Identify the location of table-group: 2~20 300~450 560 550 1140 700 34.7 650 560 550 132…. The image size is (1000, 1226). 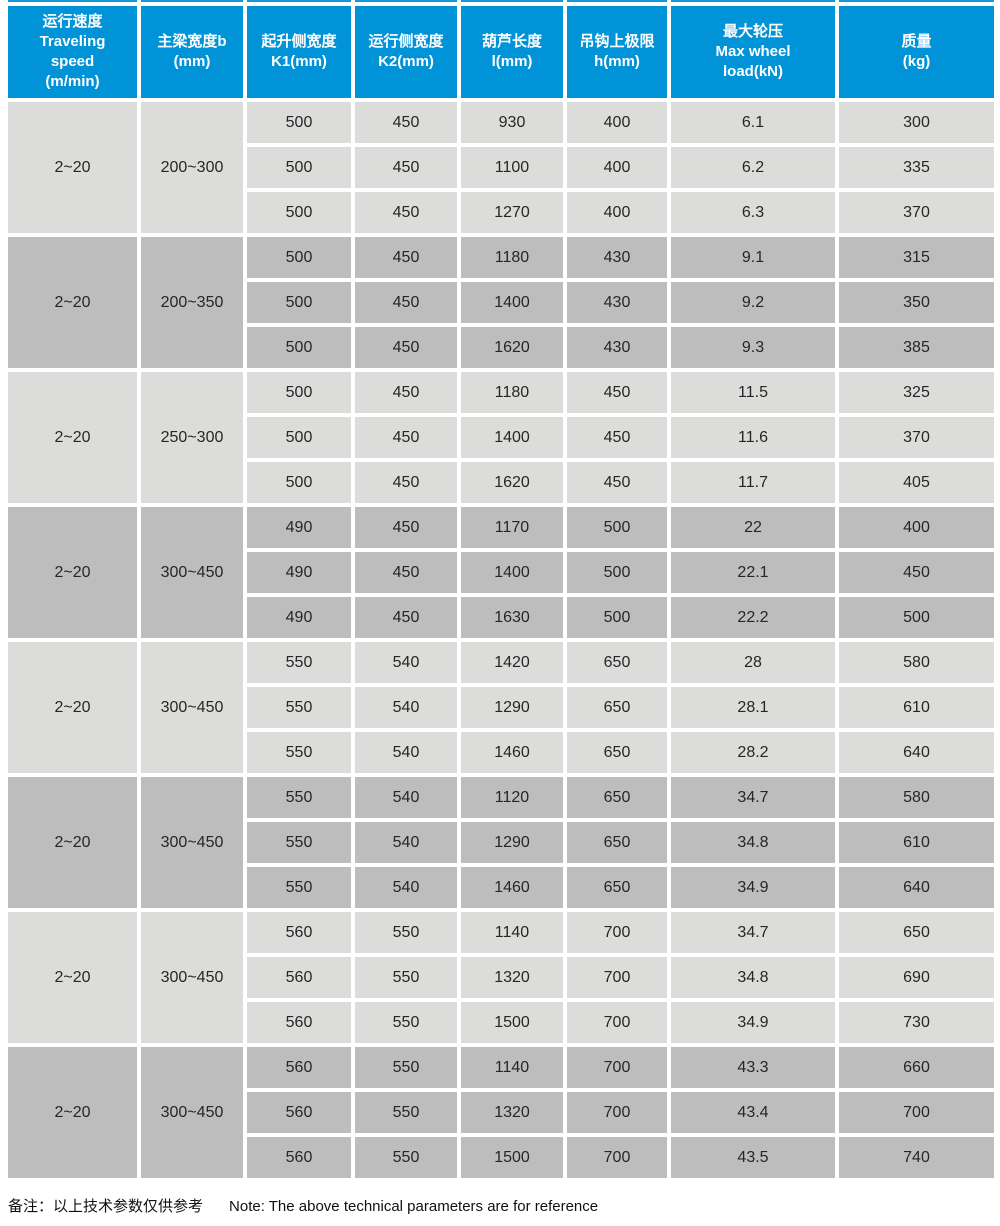
(504, 977).